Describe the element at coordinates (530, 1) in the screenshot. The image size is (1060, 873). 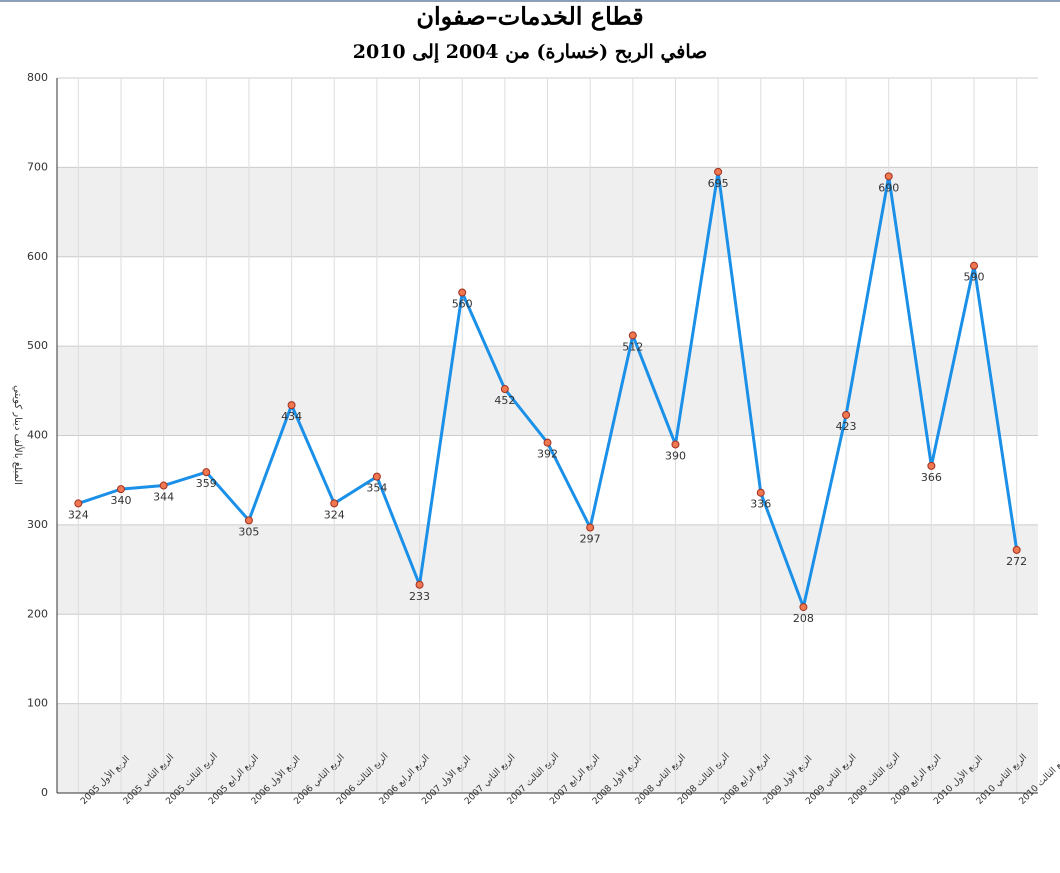
I see `top-border` at that location.